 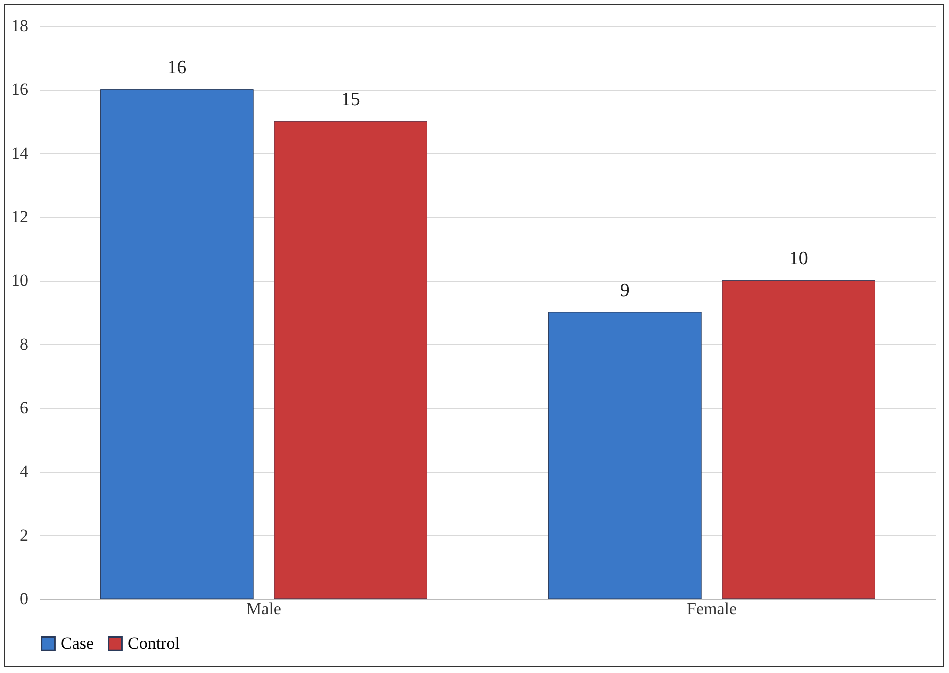 What do you see at coordinates (154, 643) in the screenshot?
I see `legend-label: Control` at bounding box center [154, 643].